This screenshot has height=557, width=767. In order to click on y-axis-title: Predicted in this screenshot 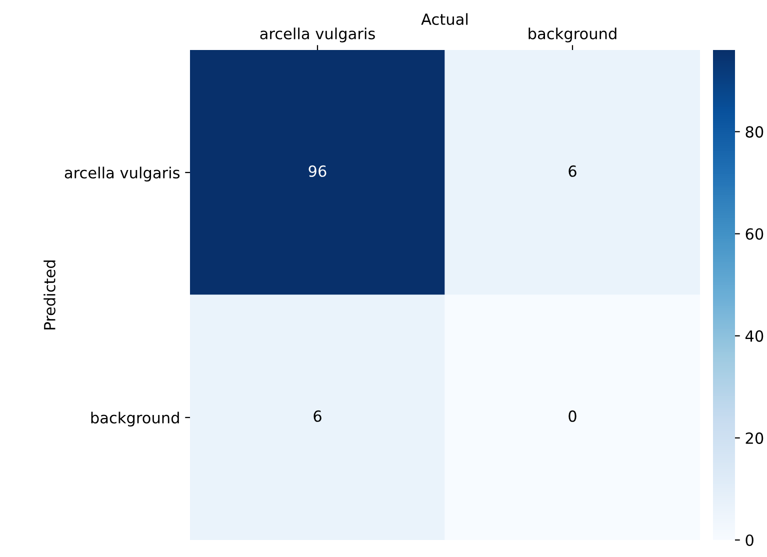, I will do `click(50, 295)`.